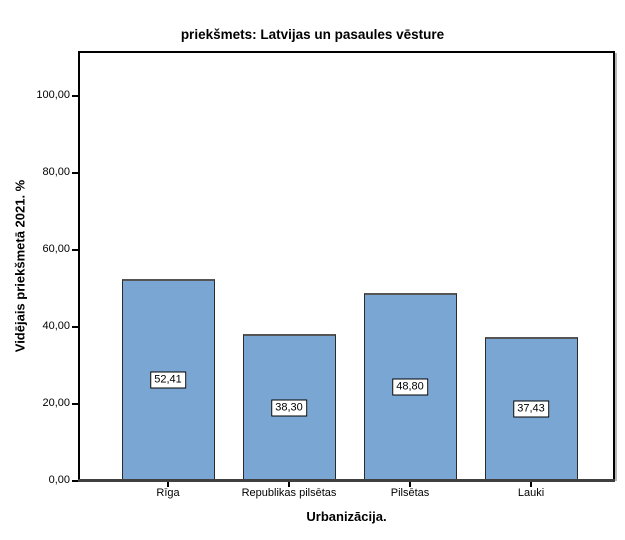 The image size is (625, 540). I want to click on bar-pils-tas, so click(410, 387).